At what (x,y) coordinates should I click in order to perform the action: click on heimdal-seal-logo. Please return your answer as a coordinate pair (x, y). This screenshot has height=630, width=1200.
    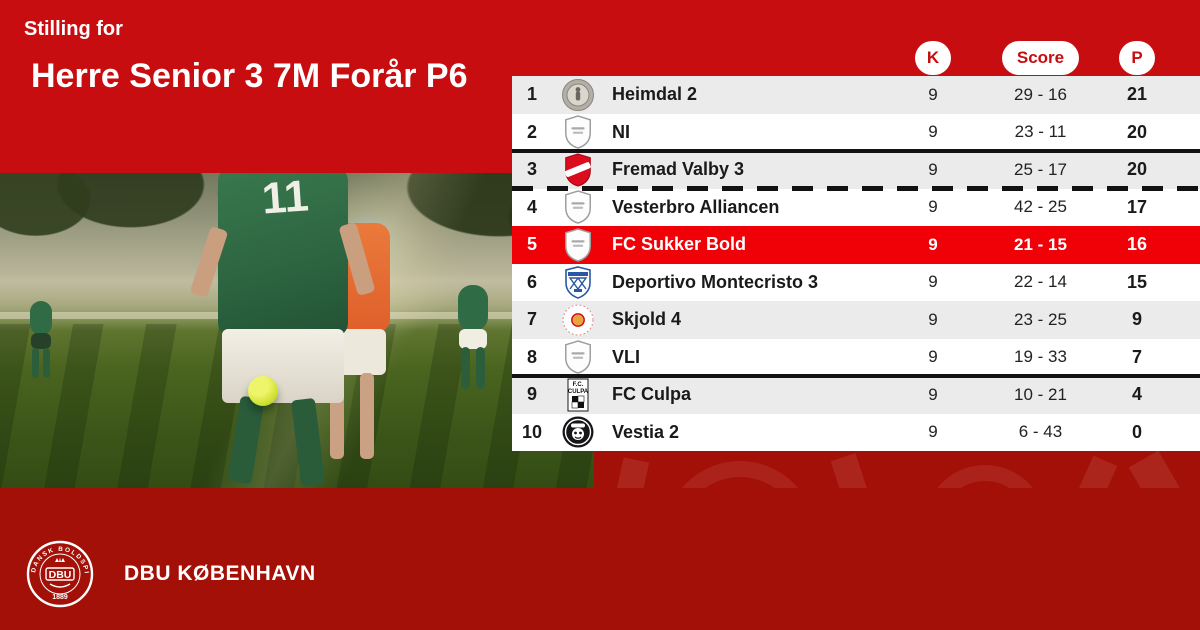
    Looking at the image, I should click on (578, 95).